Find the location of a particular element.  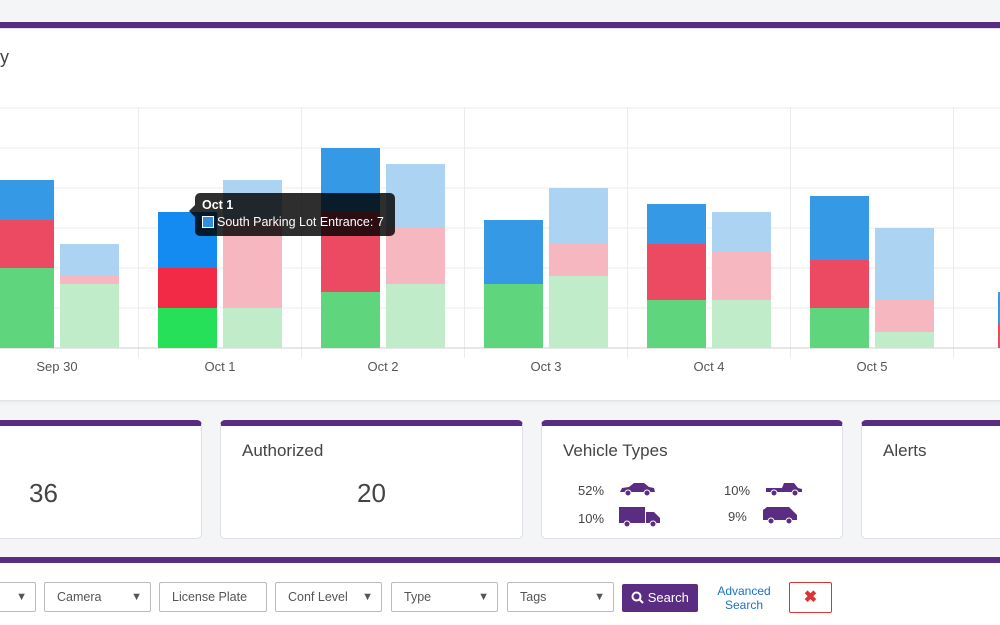

vehicle-type-item: 9% is located at coordinates (763, 516).